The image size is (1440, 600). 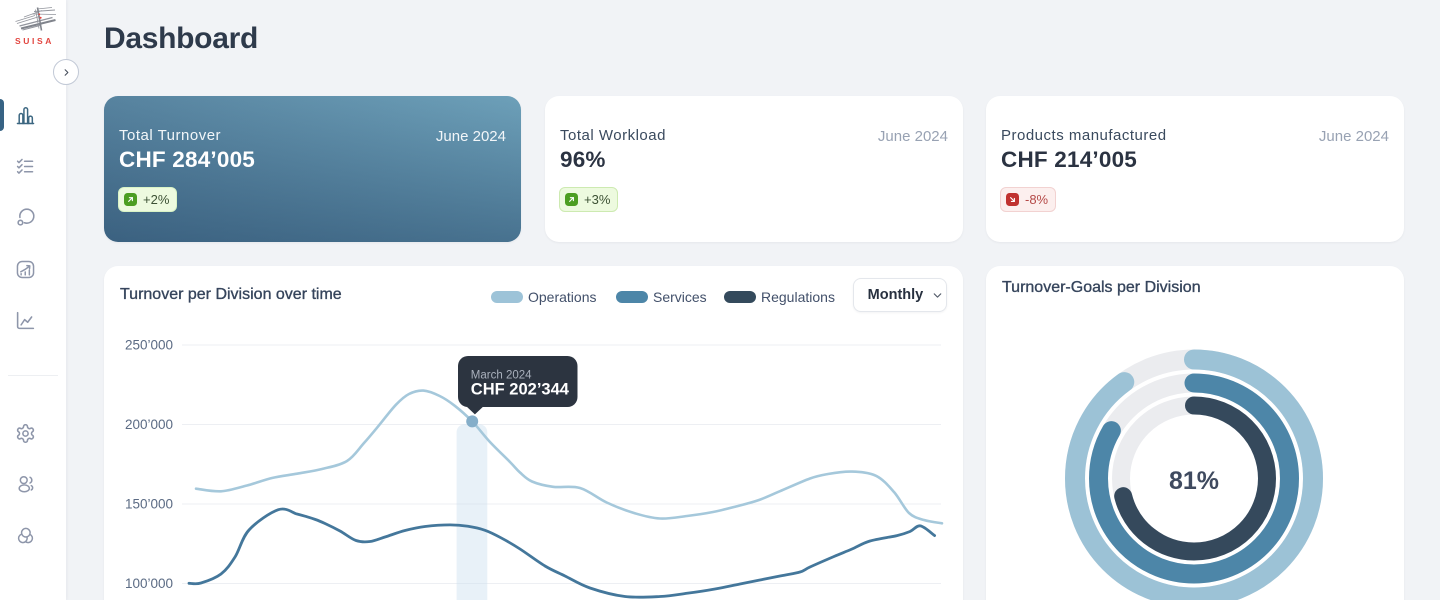 I want to click on svg-text: CHF 202’344, so click(x=520, y=389).